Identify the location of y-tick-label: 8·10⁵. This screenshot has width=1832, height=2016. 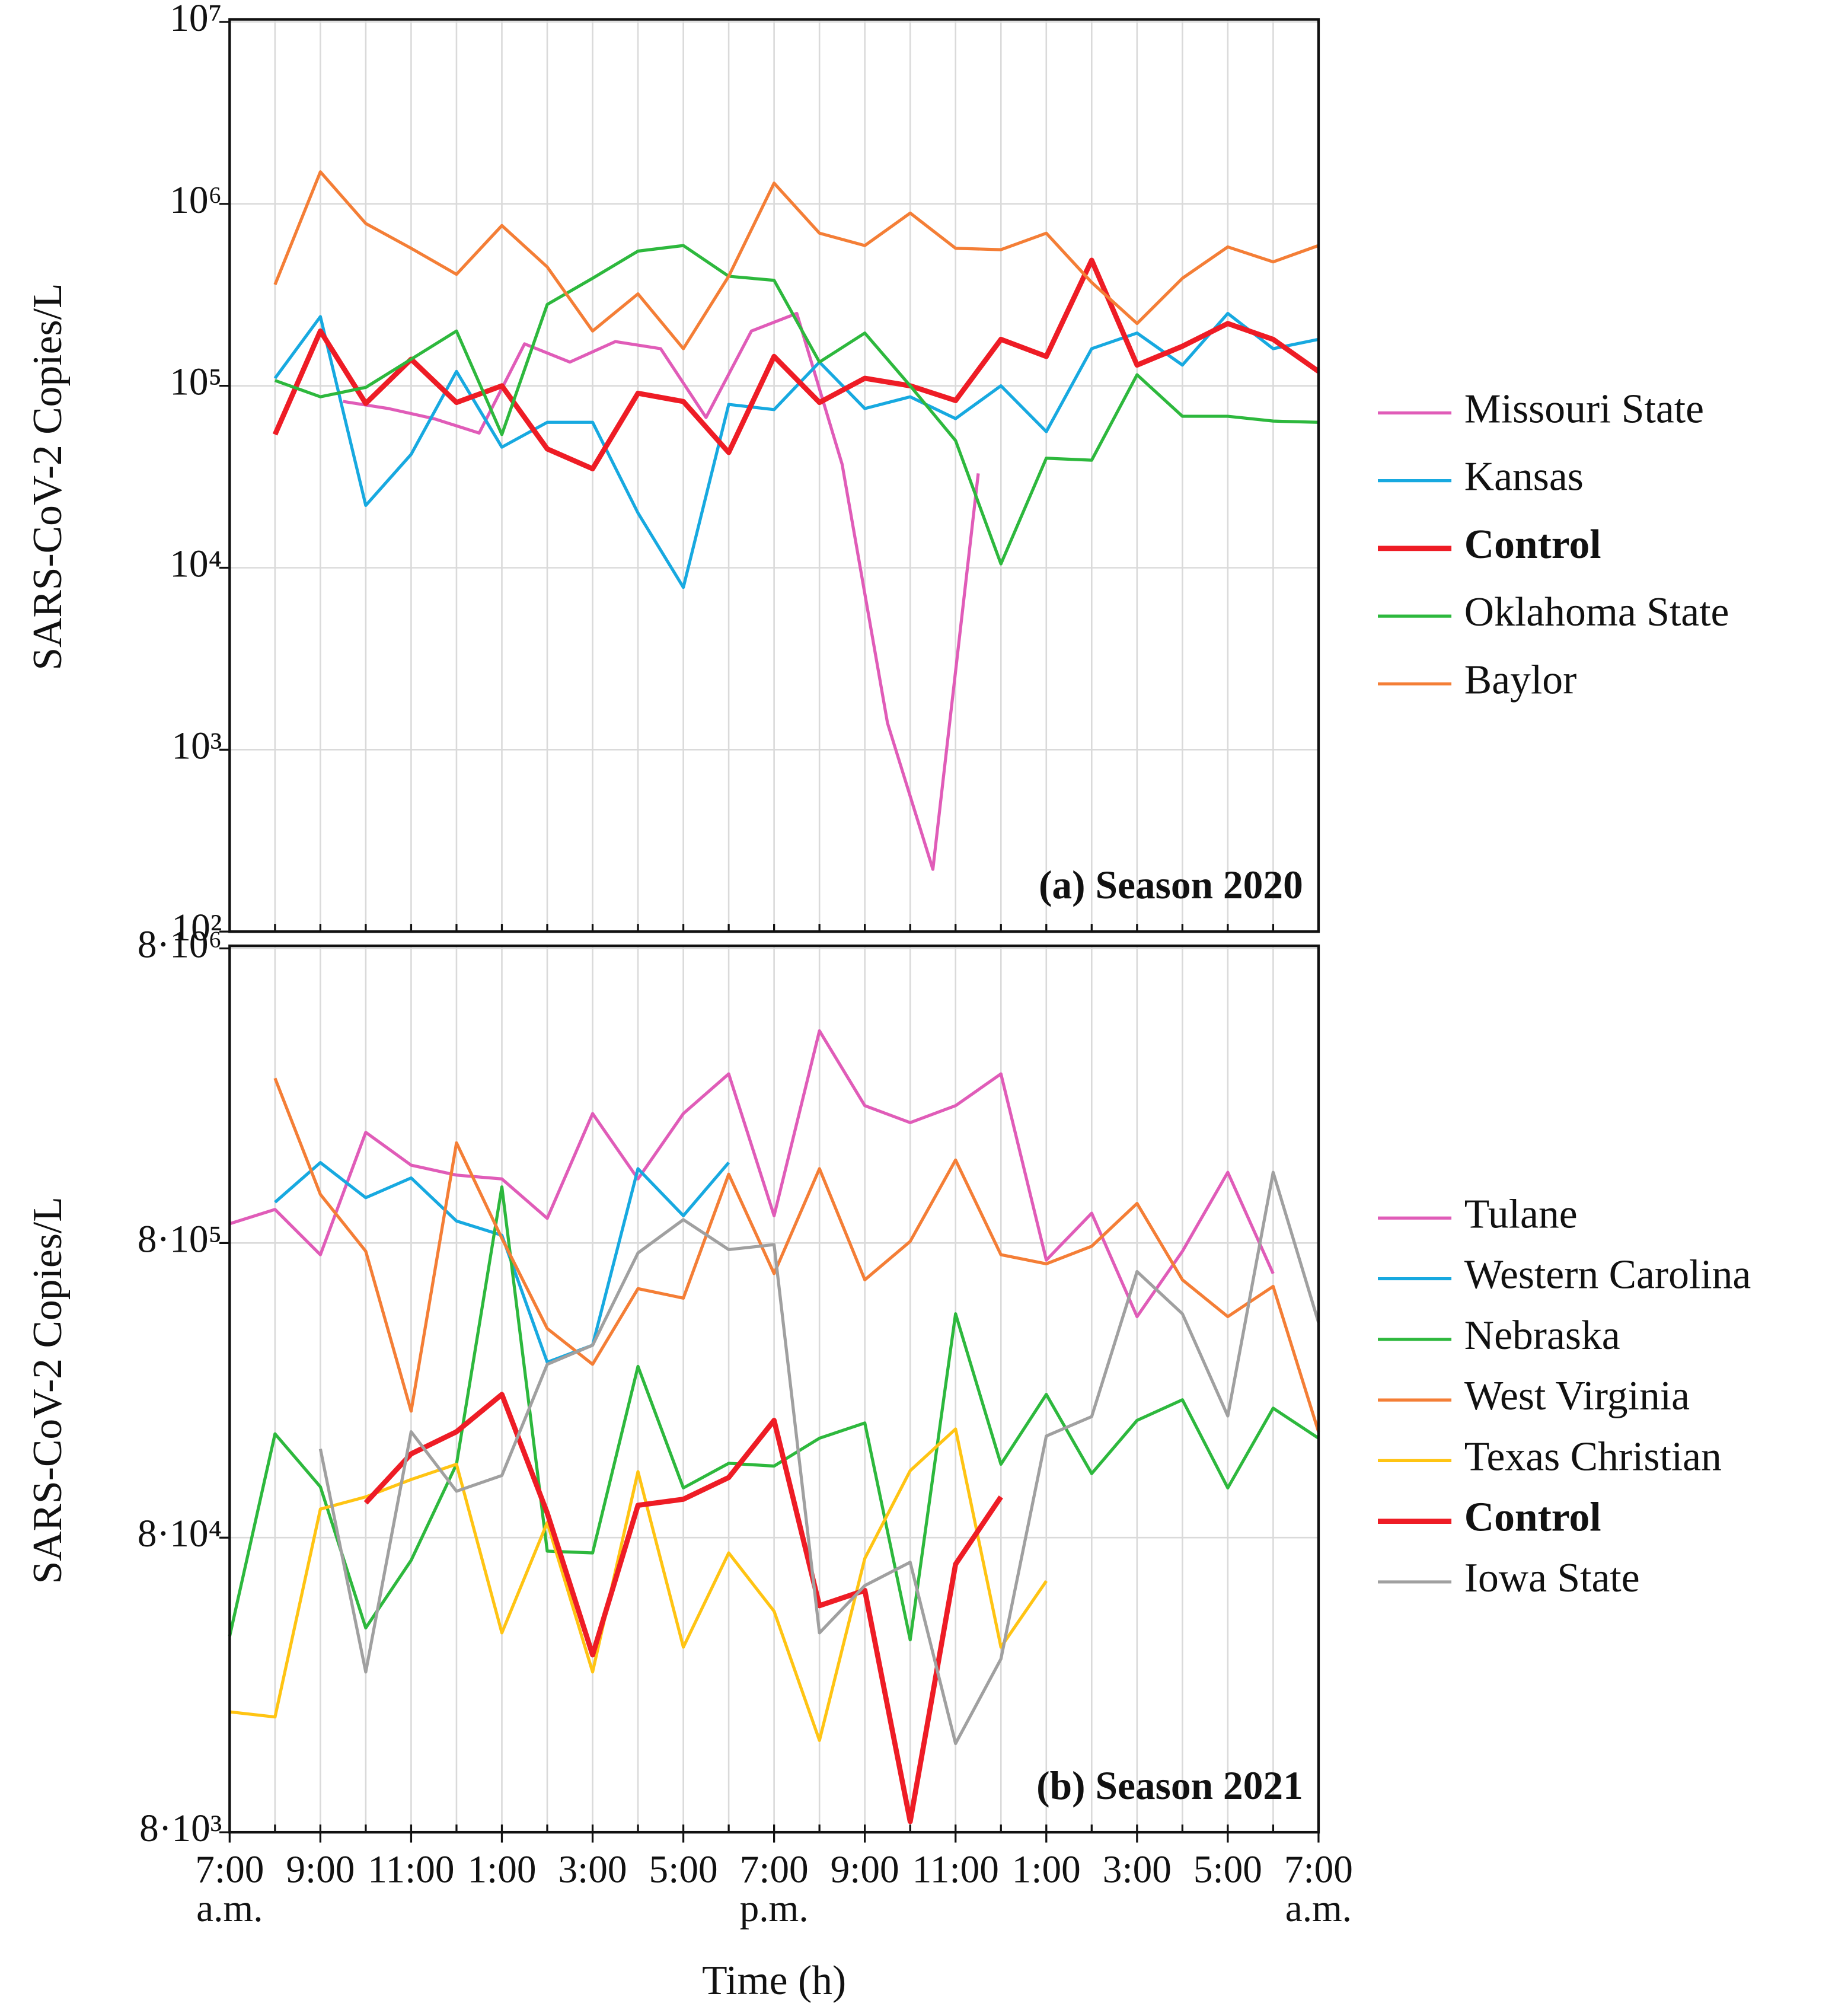
(180, 1239).